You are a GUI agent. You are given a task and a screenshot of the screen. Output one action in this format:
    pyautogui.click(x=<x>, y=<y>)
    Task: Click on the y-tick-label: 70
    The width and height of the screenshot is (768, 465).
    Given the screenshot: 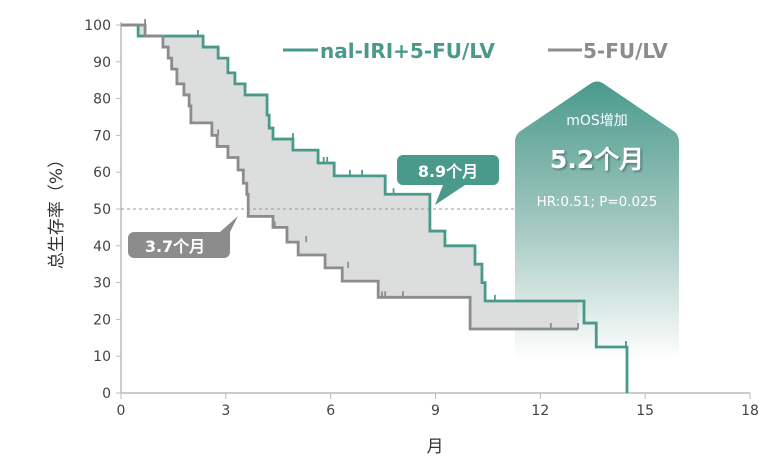 What is the action you would take?
    pyautogui.click(x=102, y=136)
    